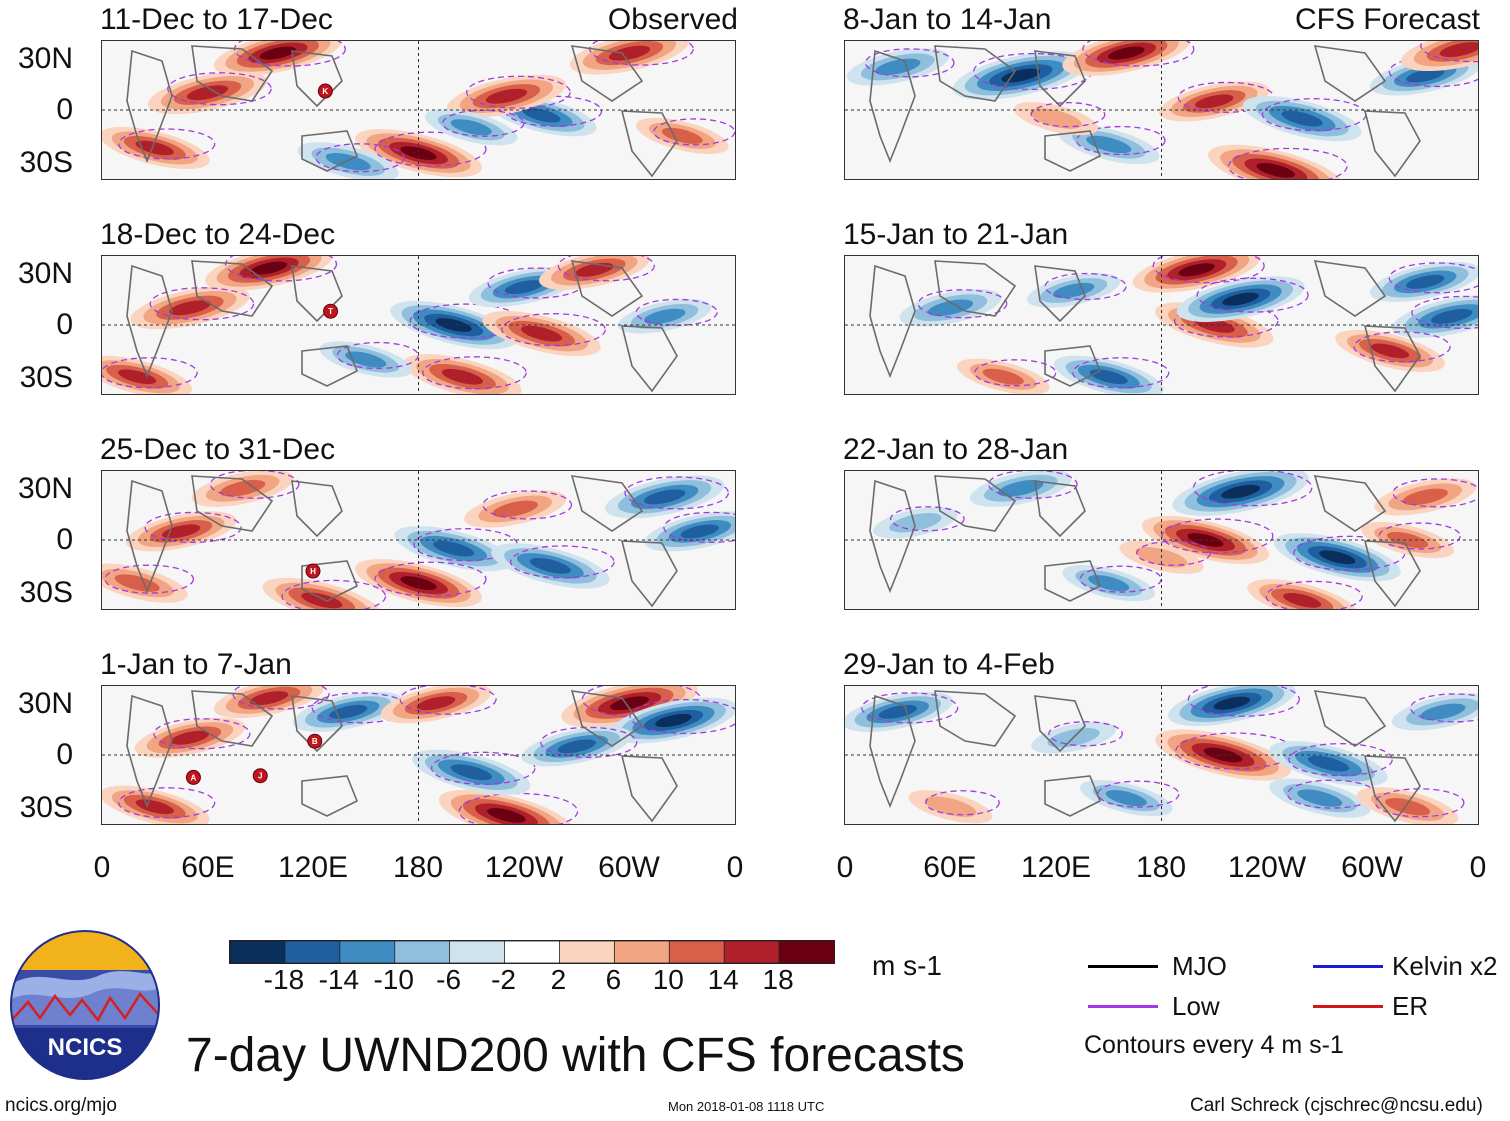 Image resolution: width=1510 pixels, height=1121 pixels. I want to click on lat-label-30s: 30S, so click(46, 807).